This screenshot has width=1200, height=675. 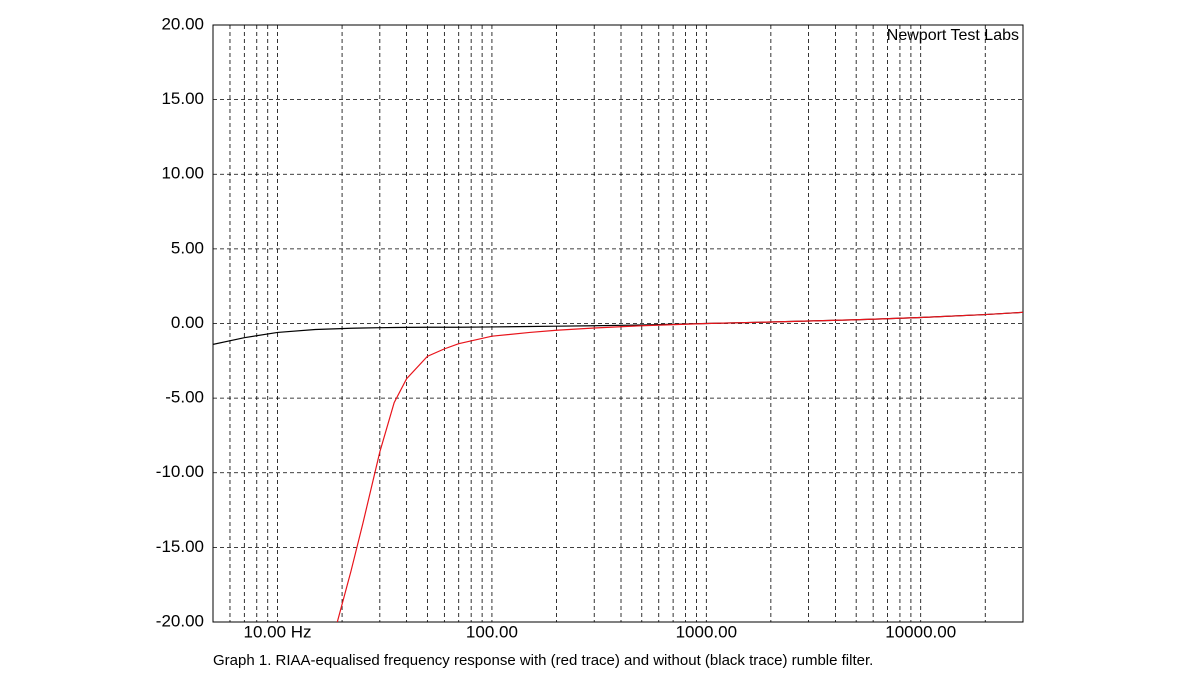 What do you see at coordinates (180, 546) in the screenshot?
I see `y-tick-label: -15.00` at bounding box center [180, 546].